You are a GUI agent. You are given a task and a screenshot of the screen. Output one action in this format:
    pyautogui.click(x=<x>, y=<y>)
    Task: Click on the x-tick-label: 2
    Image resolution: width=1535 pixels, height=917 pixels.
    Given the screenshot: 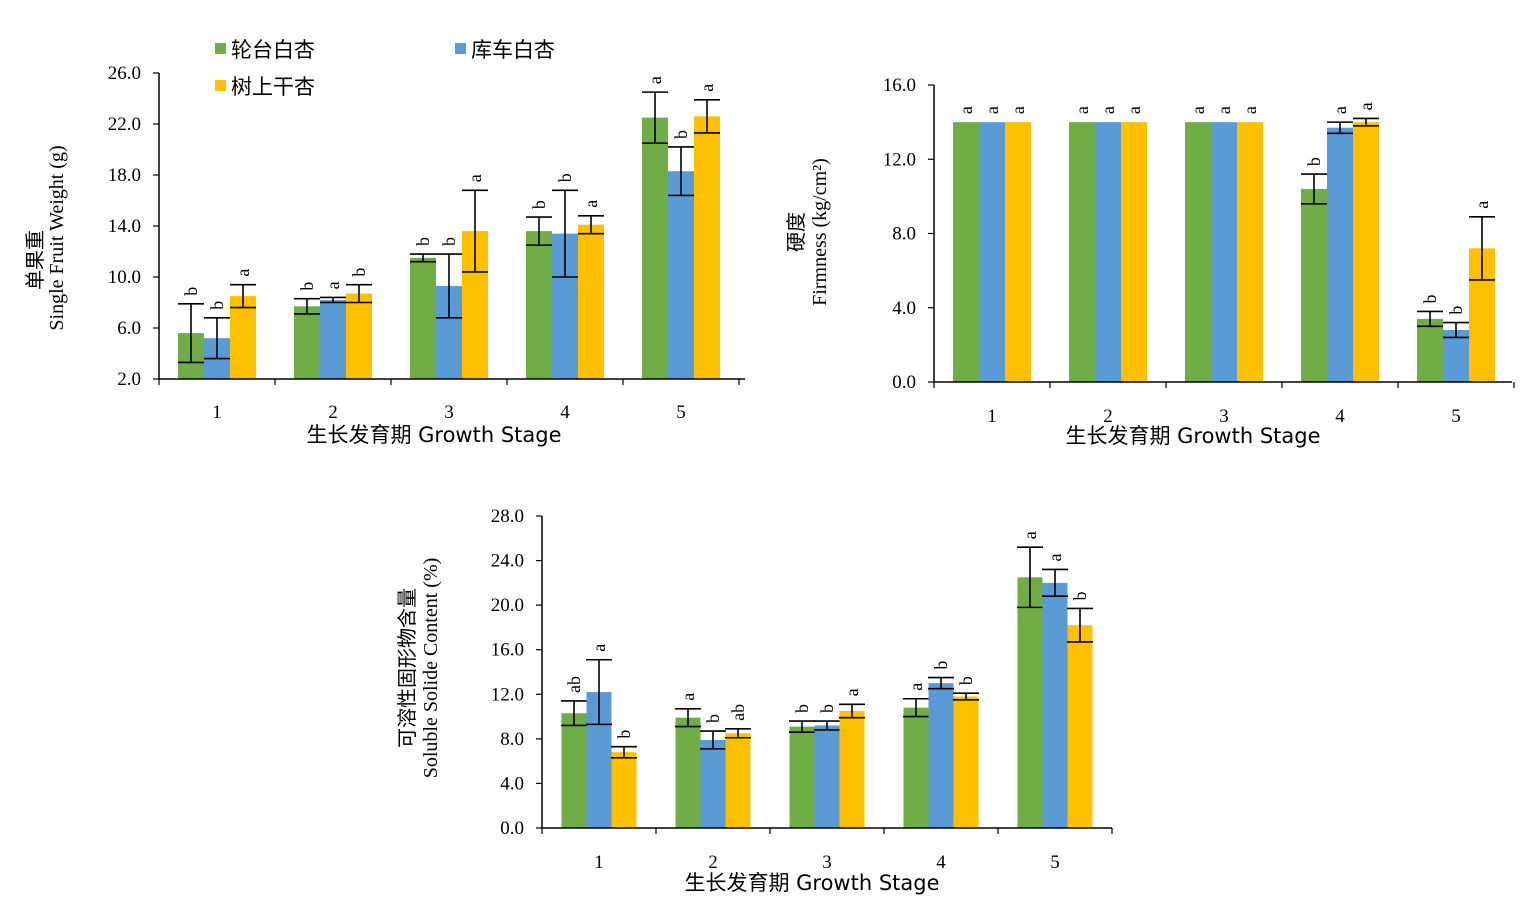 What is the action you would take?
    pyautogui.click(x=333, y=412)
    